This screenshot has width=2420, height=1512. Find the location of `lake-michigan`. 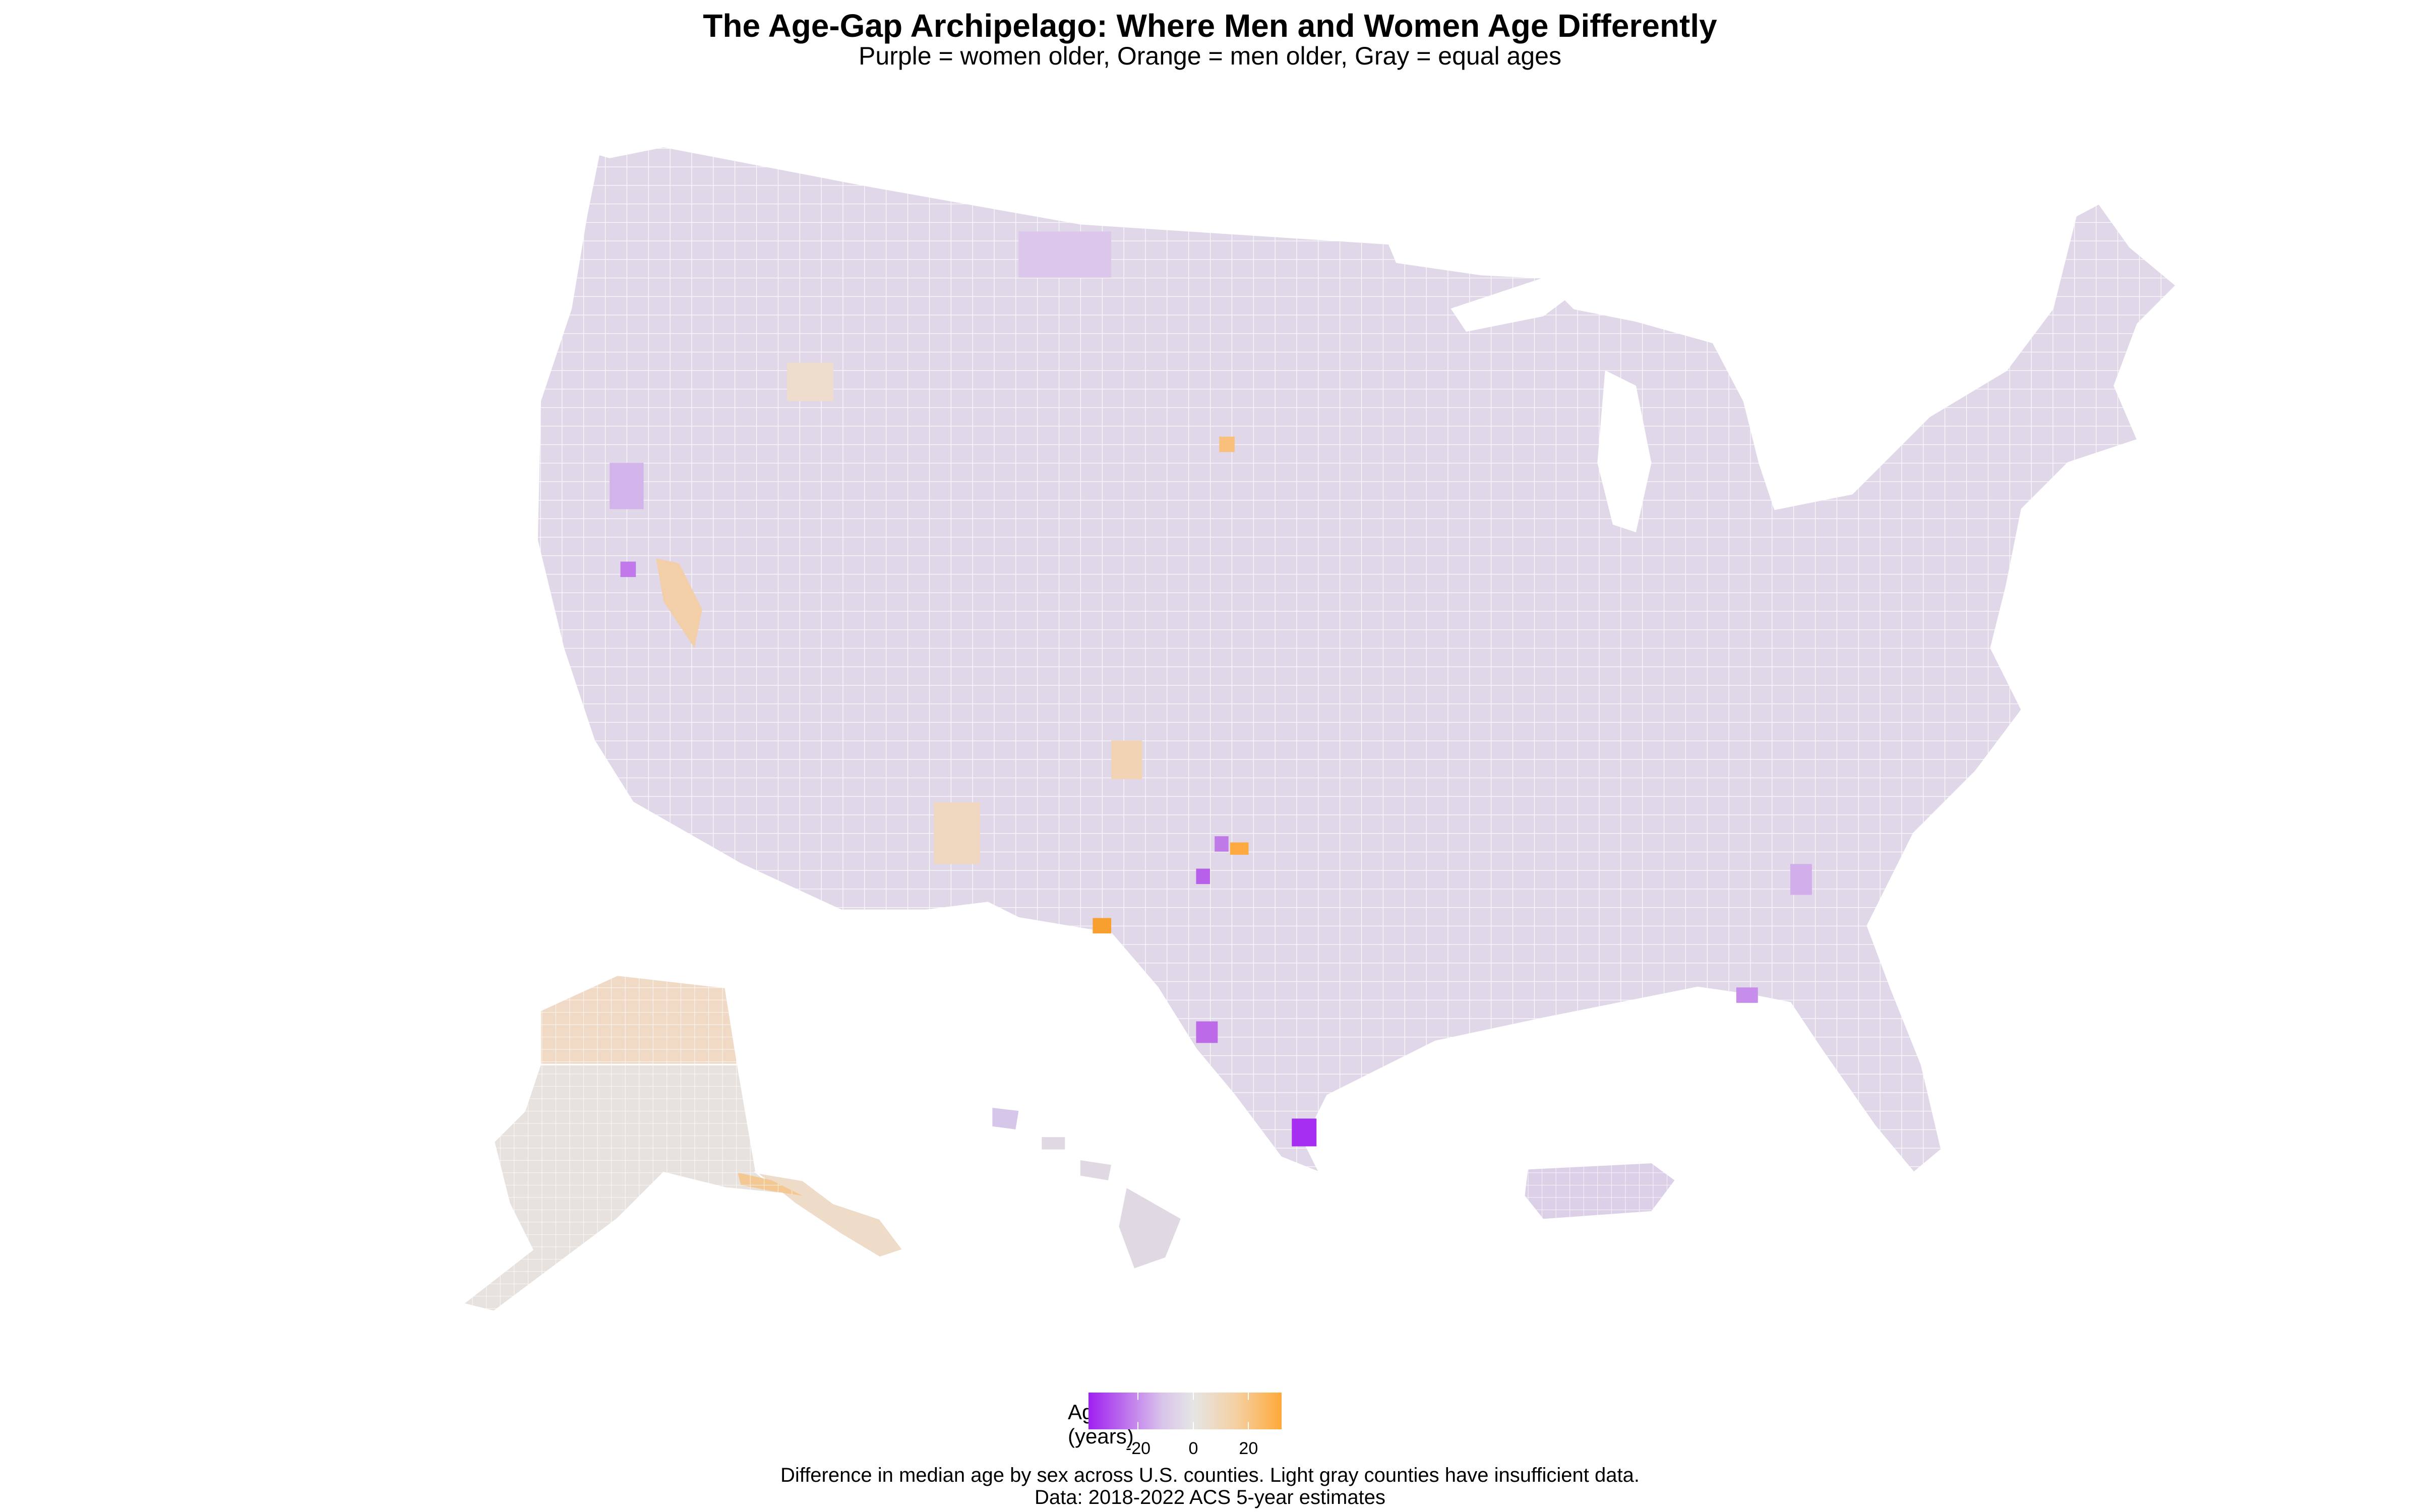

lake-michigan is located at coordinates (1624, 451).